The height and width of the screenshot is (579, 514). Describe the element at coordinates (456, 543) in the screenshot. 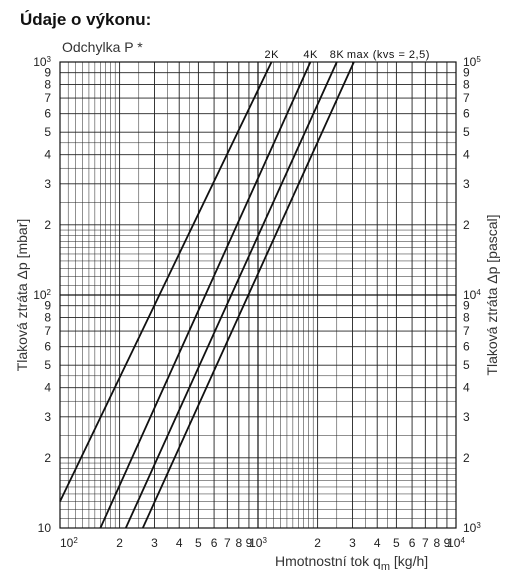

I see `x-tick-label: 10⁴` at that location.